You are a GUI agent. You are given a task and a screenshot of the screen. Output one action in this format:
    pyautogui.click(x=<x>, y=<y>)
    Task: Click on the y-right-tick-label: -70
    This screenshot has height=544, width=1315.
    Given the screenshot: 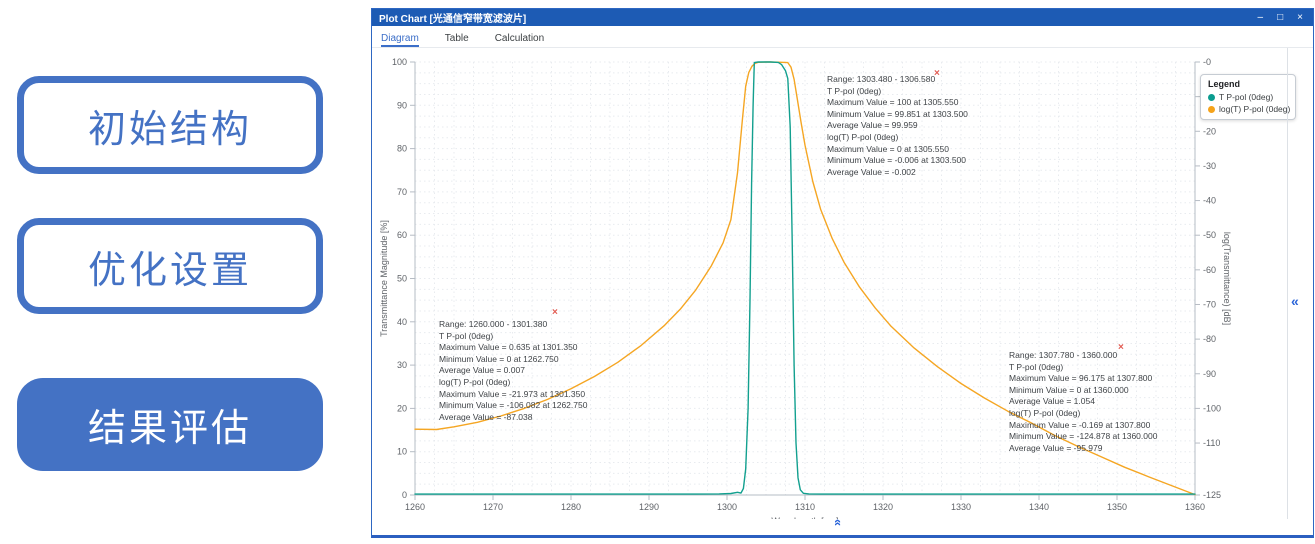 What is the action you would take?
    pyautogui.click(x=1209, y=304)
    